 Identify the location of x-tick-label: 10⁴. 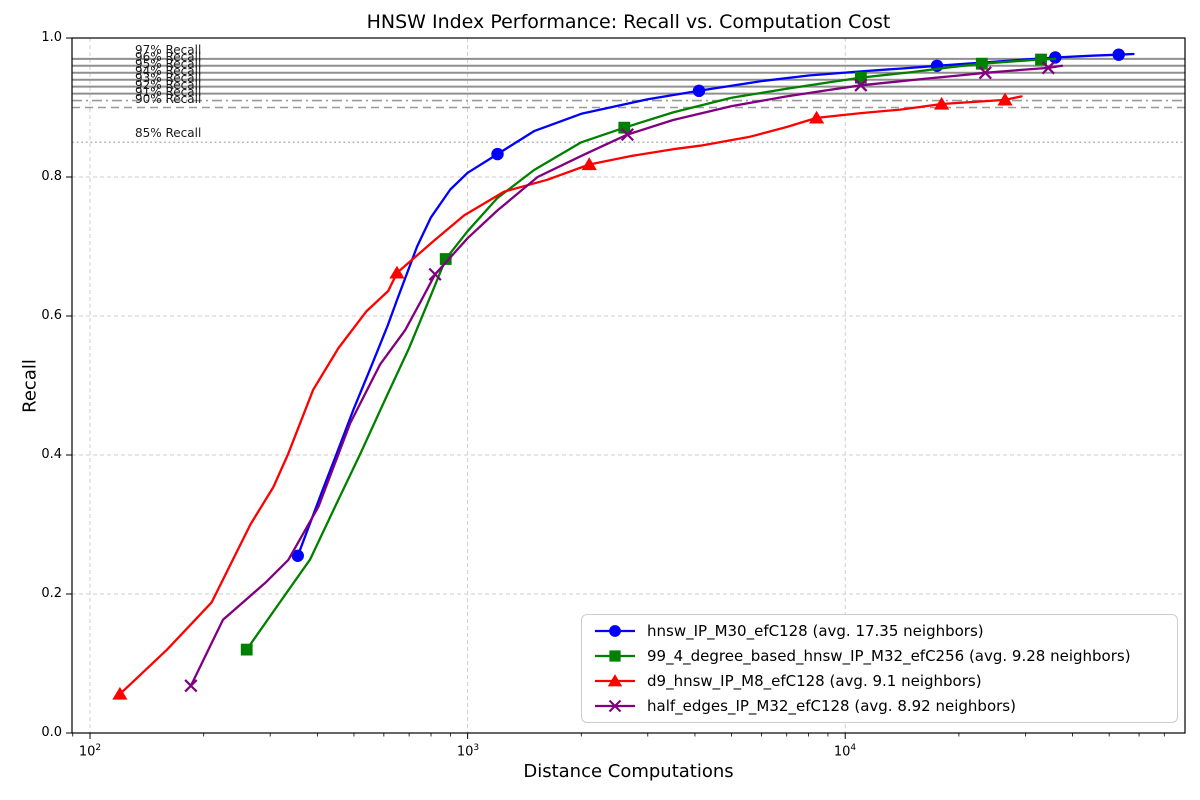
(845, 751).